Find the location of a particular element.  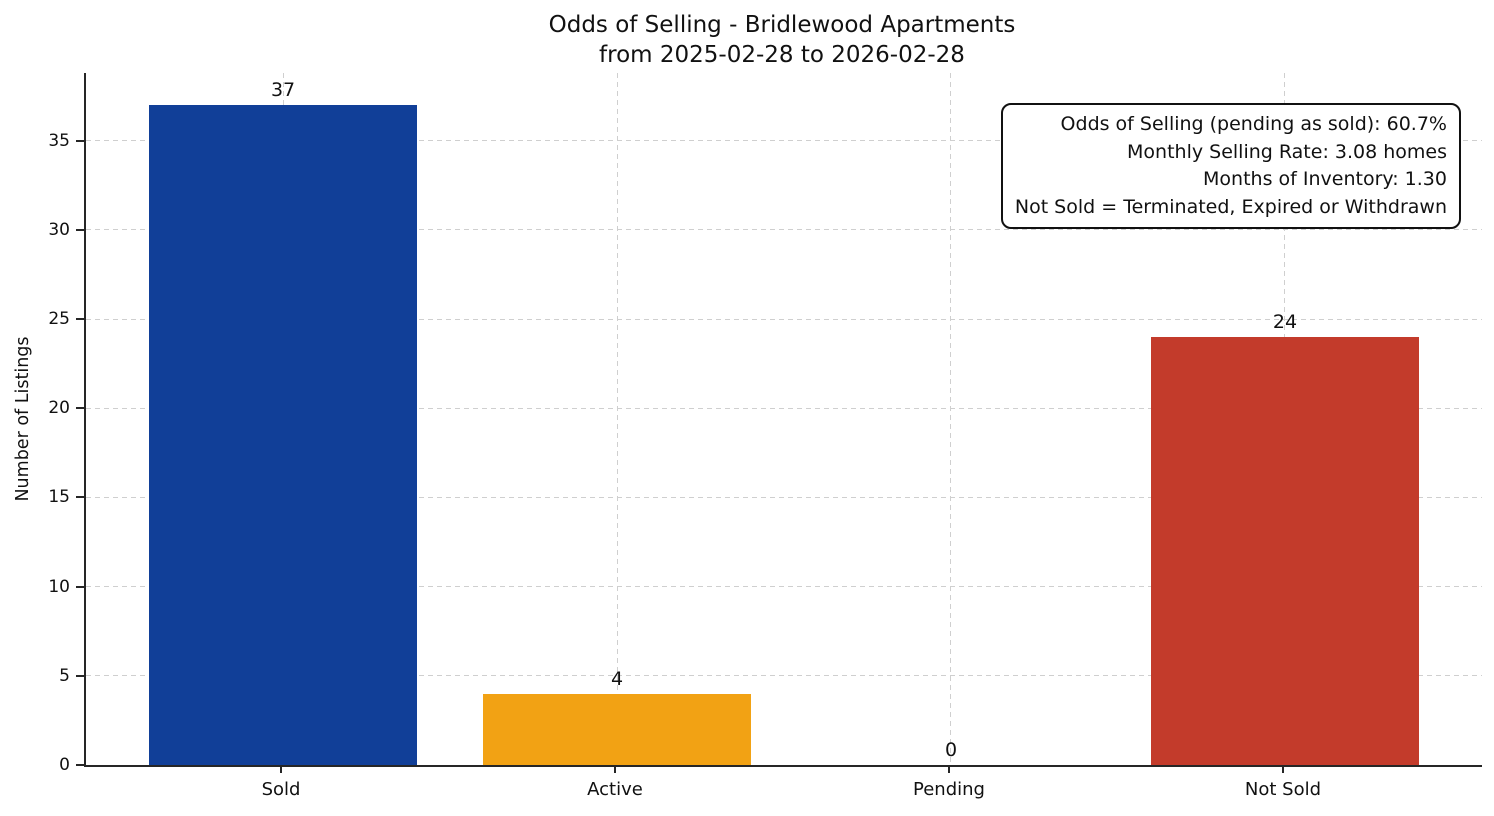

y-tick-label-10: 10 is located at coordinates (59, 586).